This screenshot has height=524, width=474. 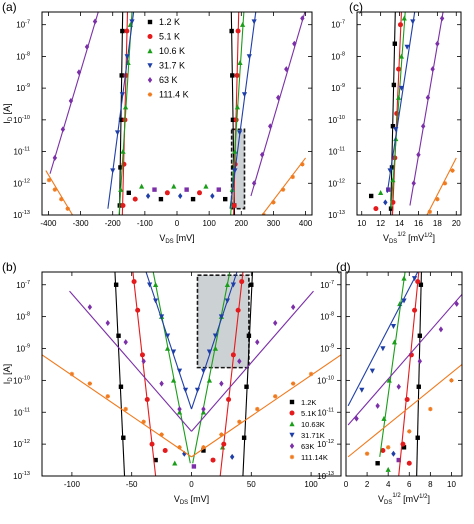 What do you see at coordinates (313, 435) in the screenshot?
I see `legend-label: 31.71K` at bounding box center [313, 435].